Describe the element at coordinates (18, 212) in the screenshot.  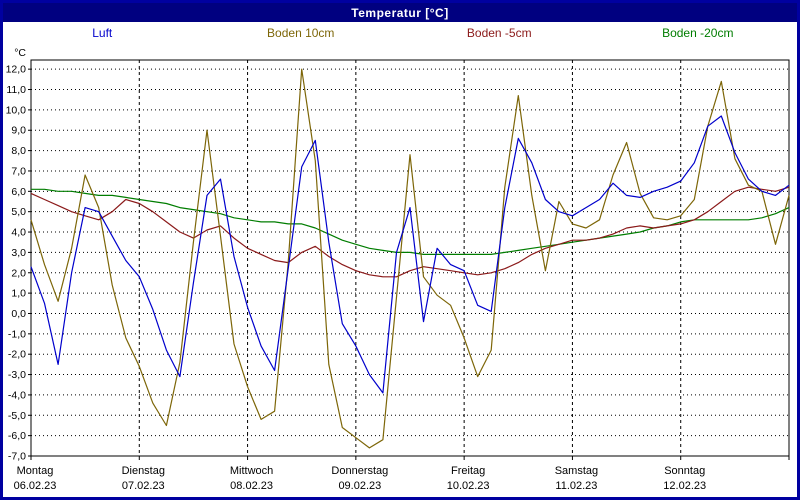
I see `y-tick-label: 5,0` at that location.